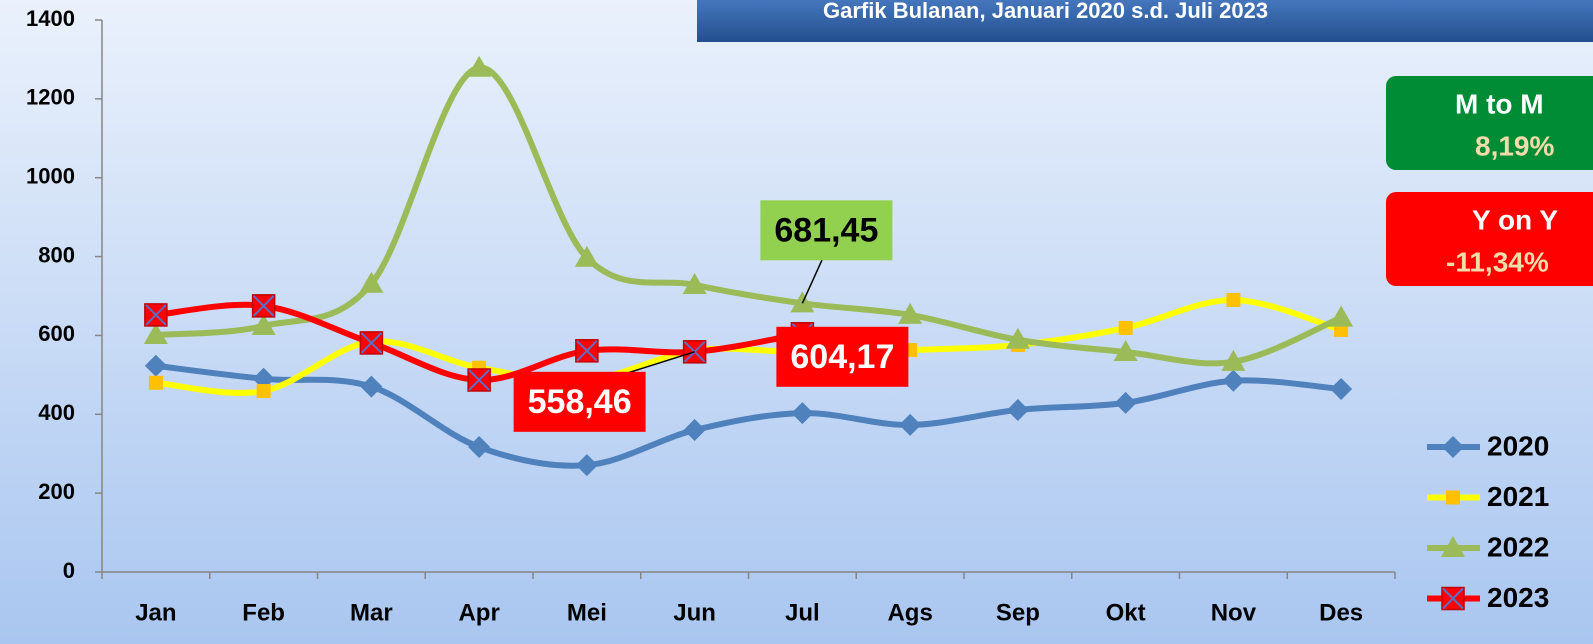 The height and width of the screenshot is (644, 1593). Describe the element at coordinates (909, 612) in the screenshot. I see `x-tick-label: Ags` at that location.